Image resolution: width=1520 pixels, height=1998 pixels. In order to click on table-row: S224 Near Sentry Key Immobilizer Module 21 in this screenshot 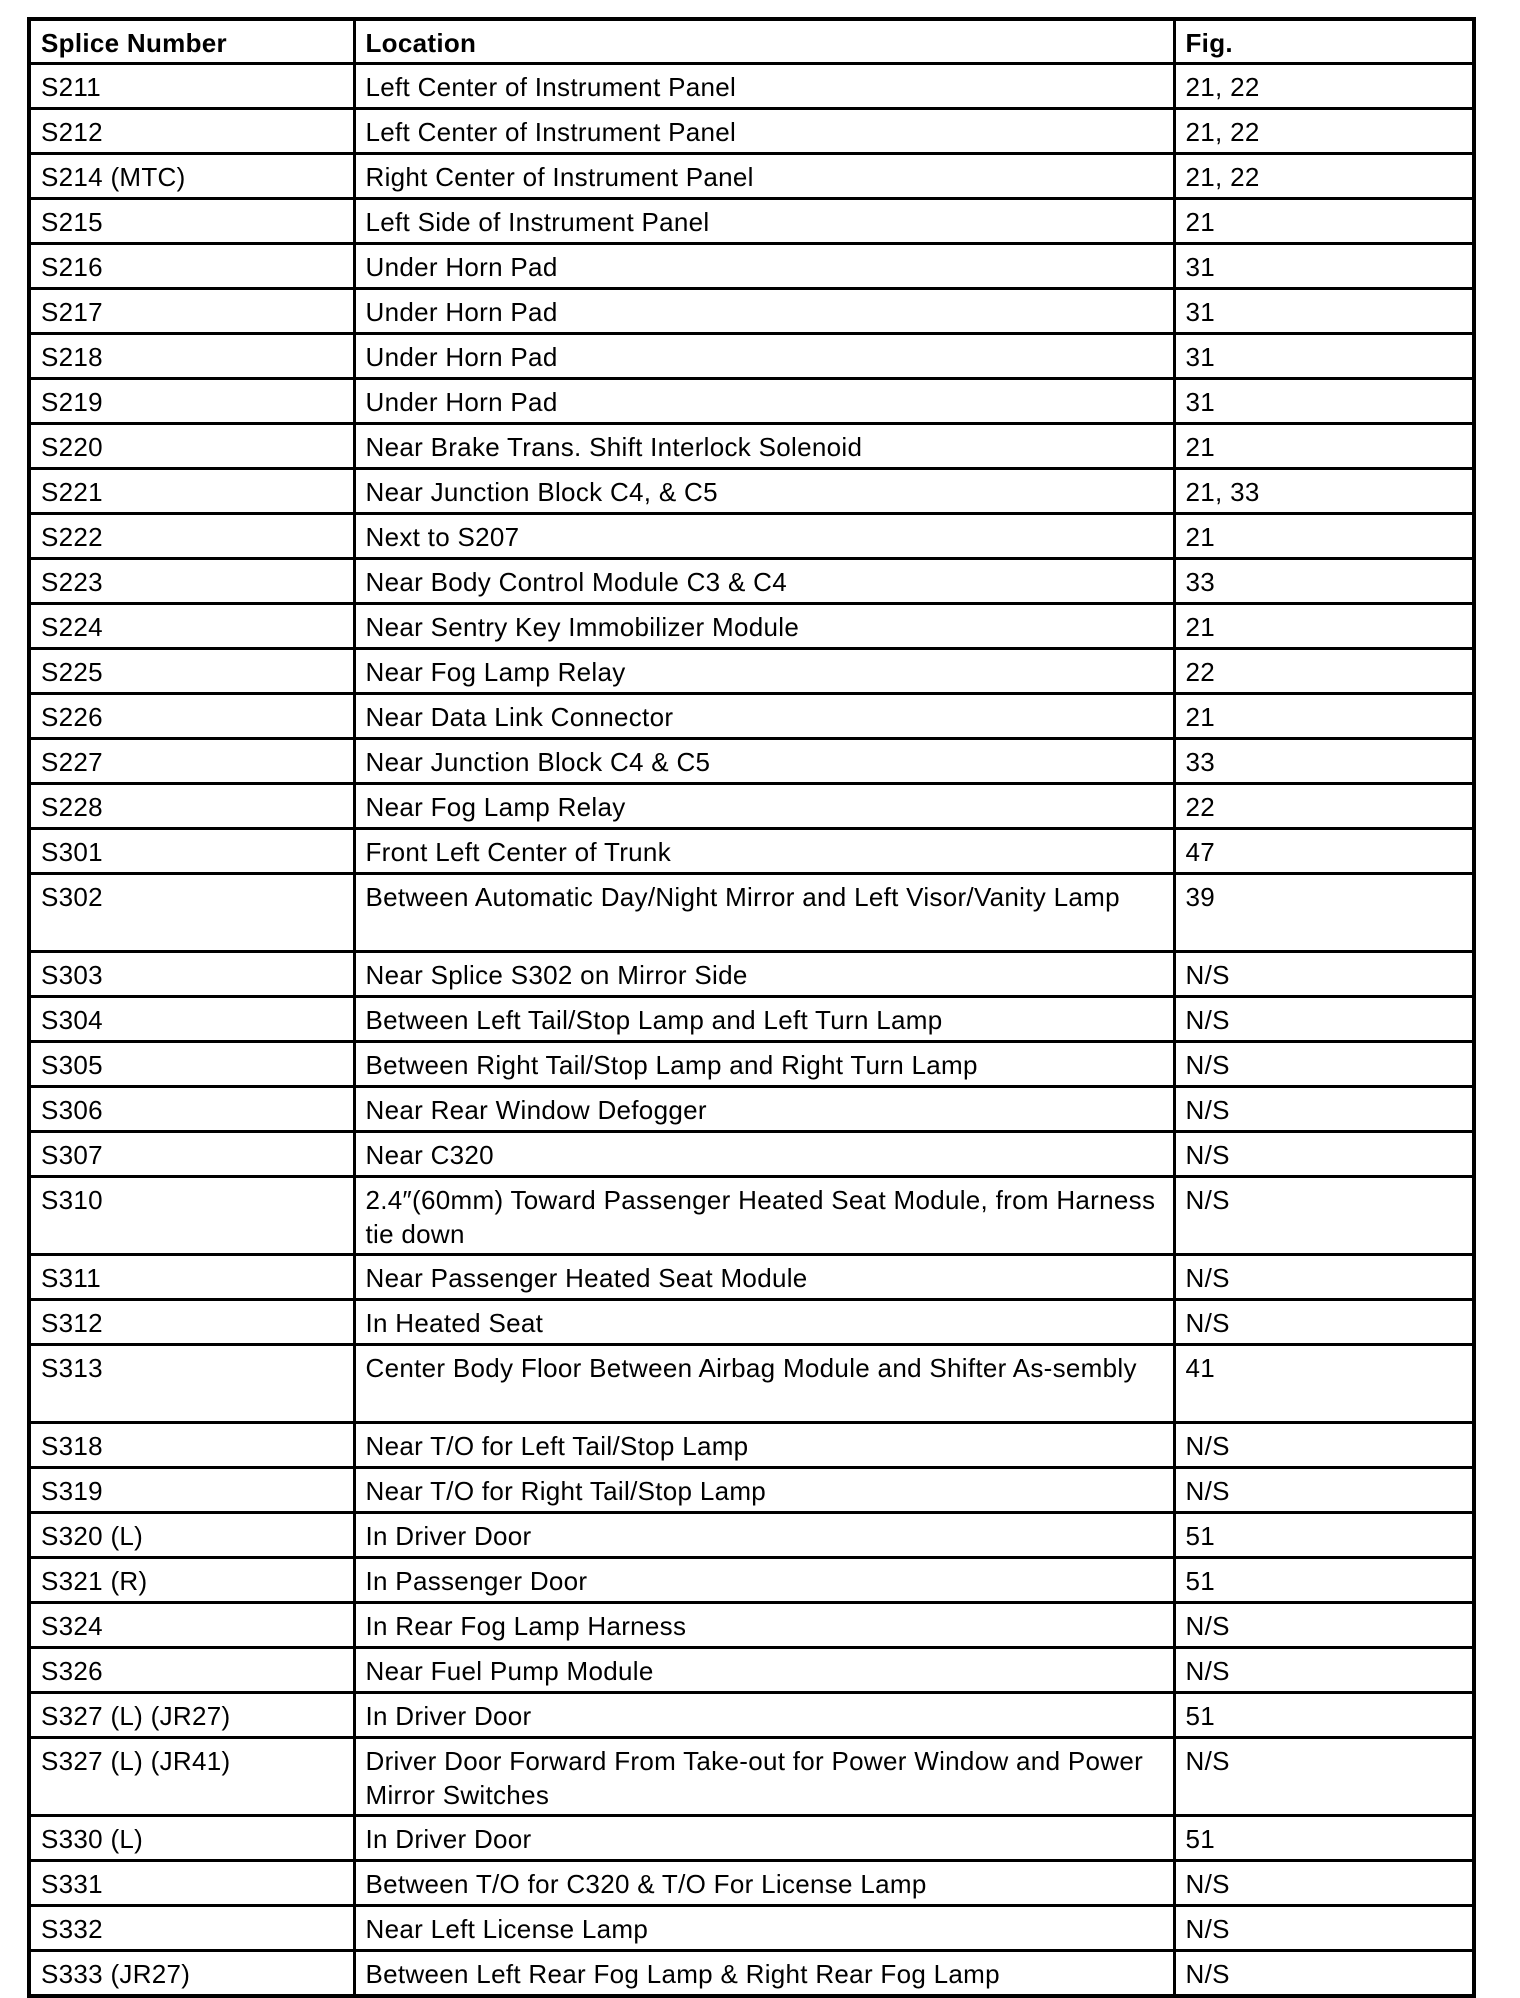, I will do `click(751, 626)`.